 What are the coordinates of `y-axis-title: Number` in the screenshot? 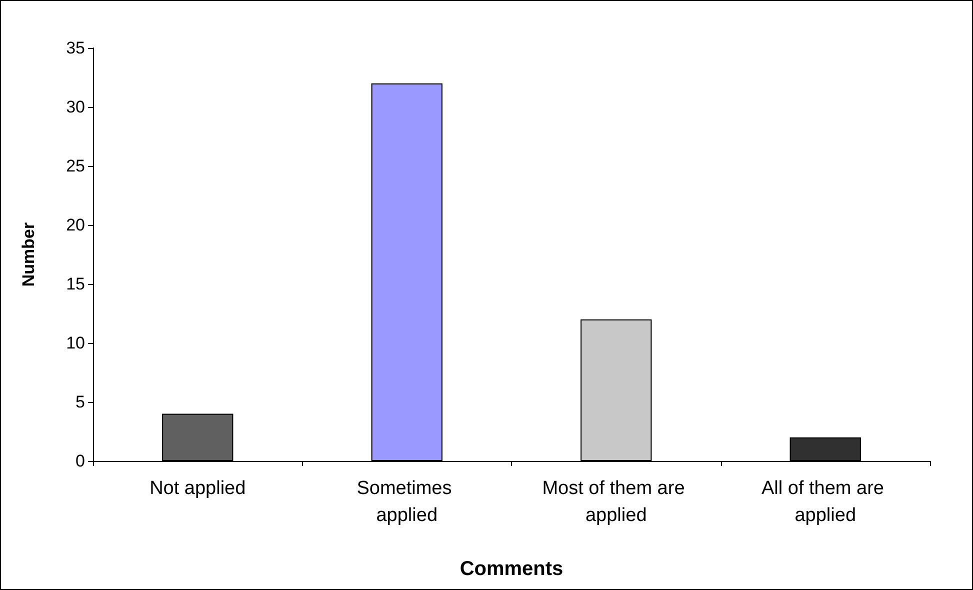 It's located at (28, 254).